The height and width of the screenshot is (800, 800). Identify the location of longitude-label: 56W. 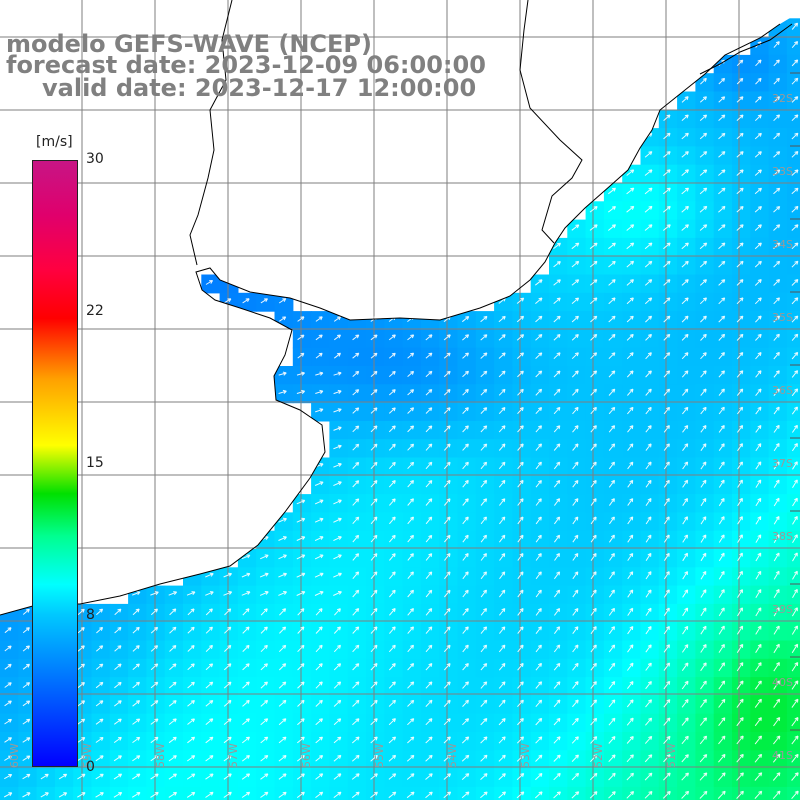
(306, 755).